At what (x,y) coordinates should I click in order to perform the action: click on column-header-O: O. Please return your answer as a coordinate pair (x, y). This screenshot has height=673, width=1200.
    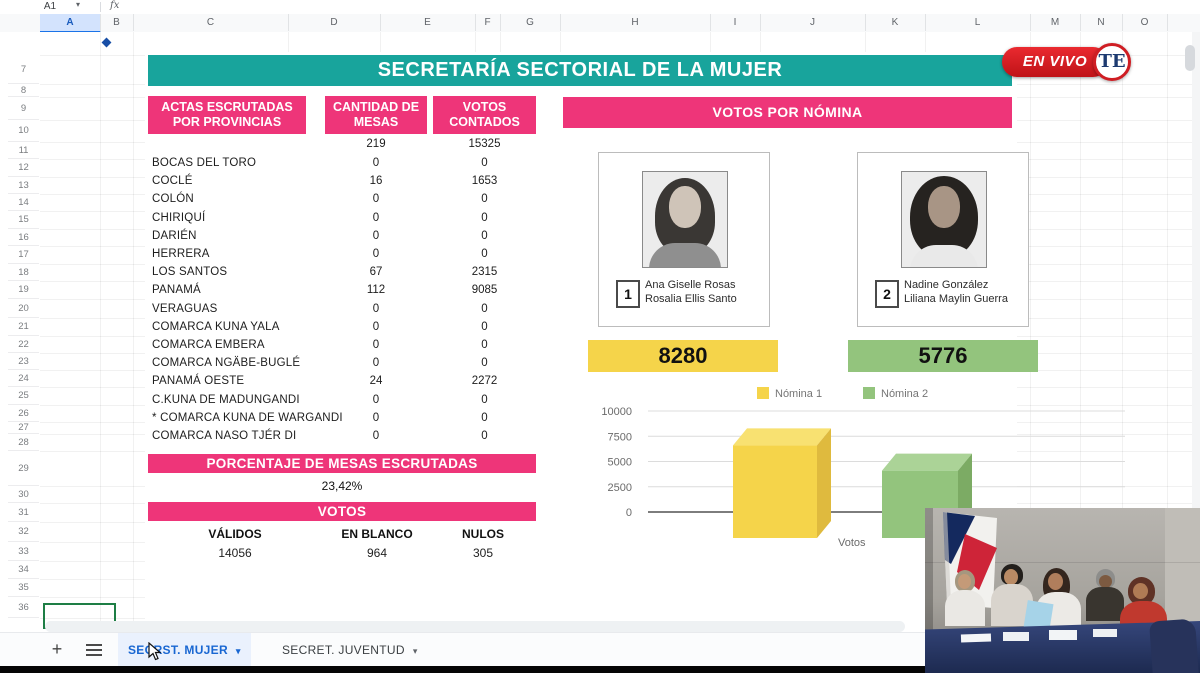
    Looking at the image, I should click on (1145, 22).